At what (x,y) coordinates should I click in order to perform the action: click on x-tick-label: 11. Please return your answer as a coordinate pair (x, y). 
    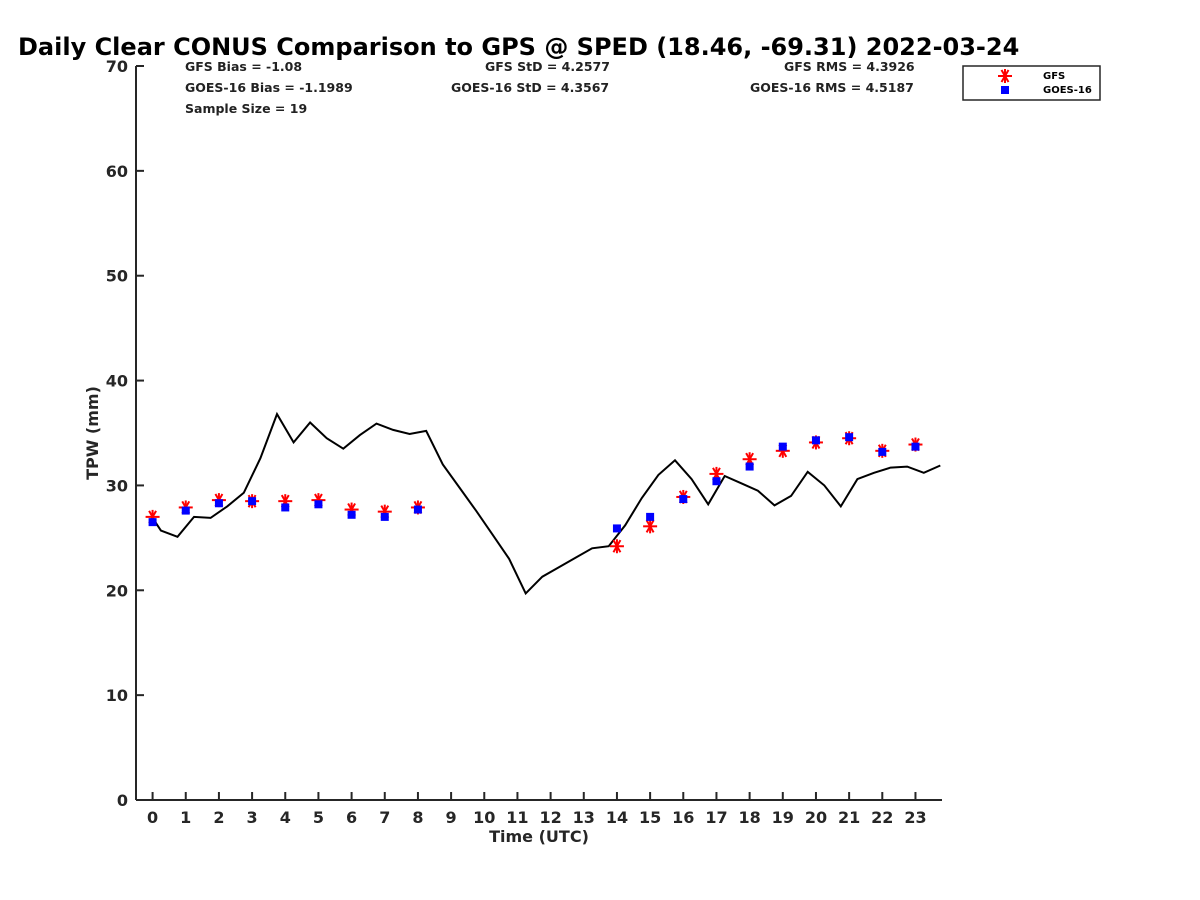
    Looking at the image, I should click on (517, 817).